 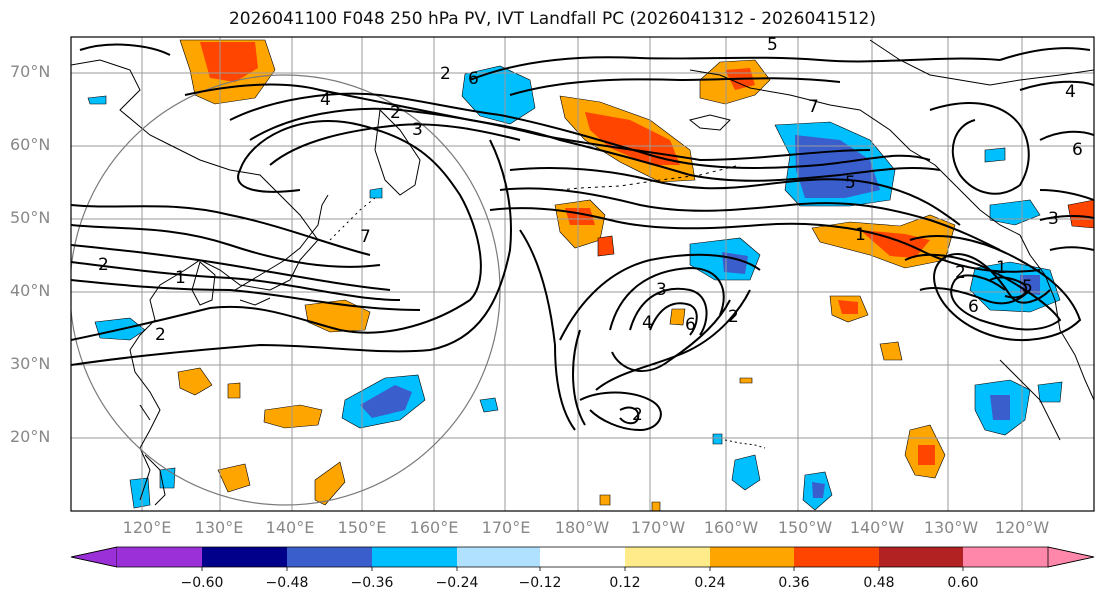 What do you see at coordinates (794, 583) in the screenshot?
I see `colorbar-tick-label: 0.36` at bounding box center [794, 583].